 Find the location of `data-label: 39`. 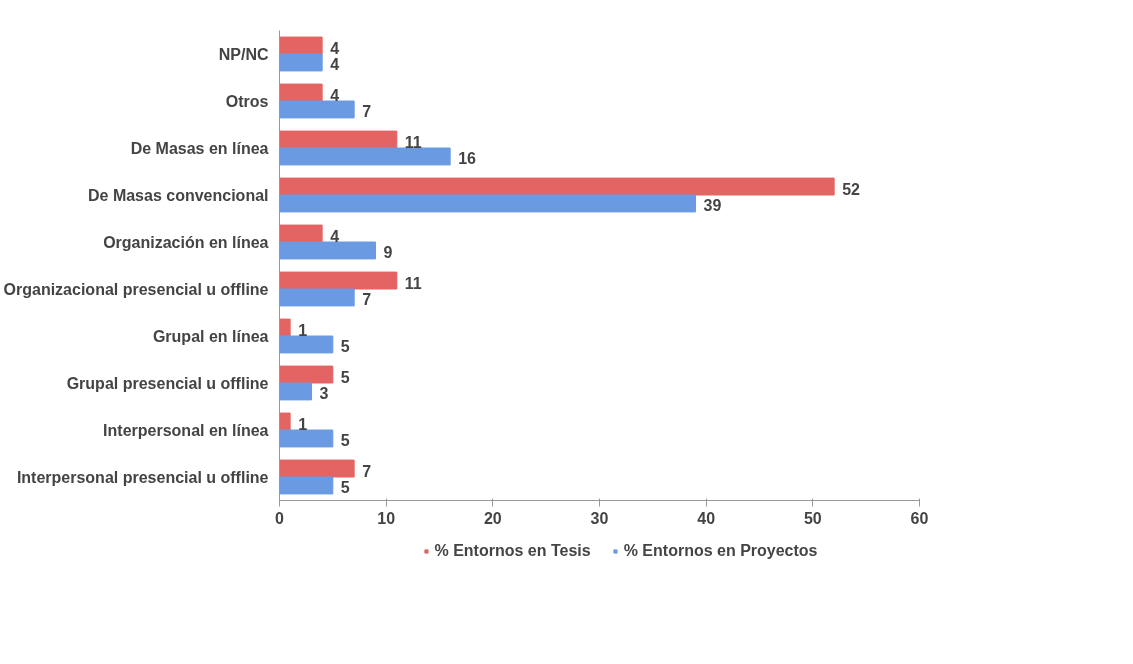

data-label: 39 is located at coordinates (712, 206).